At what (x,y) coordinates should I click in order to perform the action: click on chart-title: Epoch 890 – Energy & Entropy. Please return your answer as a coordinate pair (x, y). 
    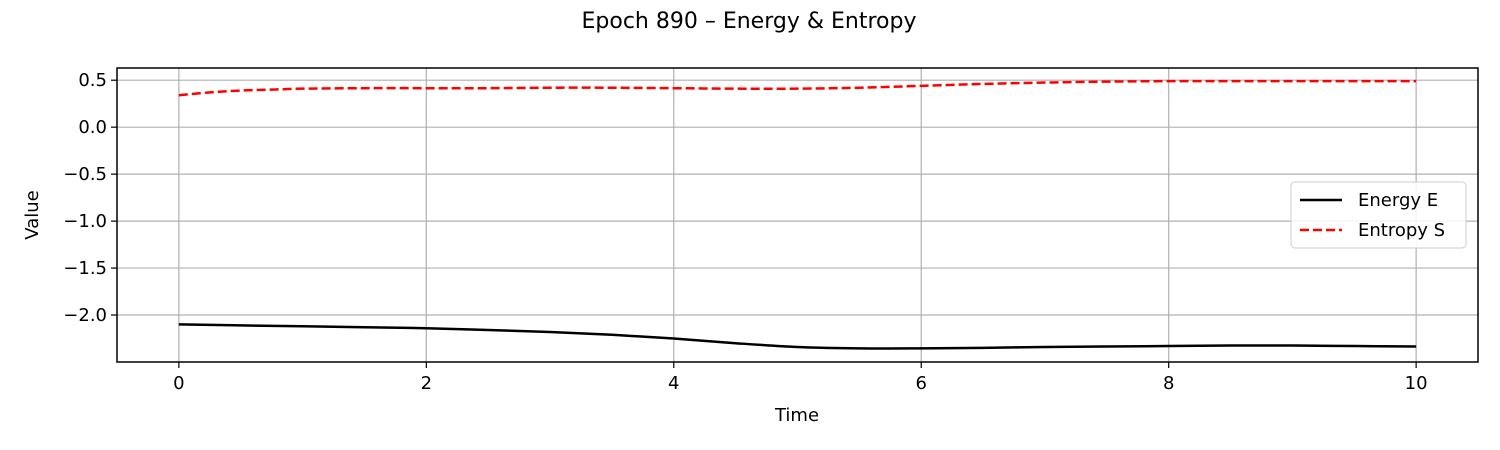
    Looking at the image, I should click on (749, 21).